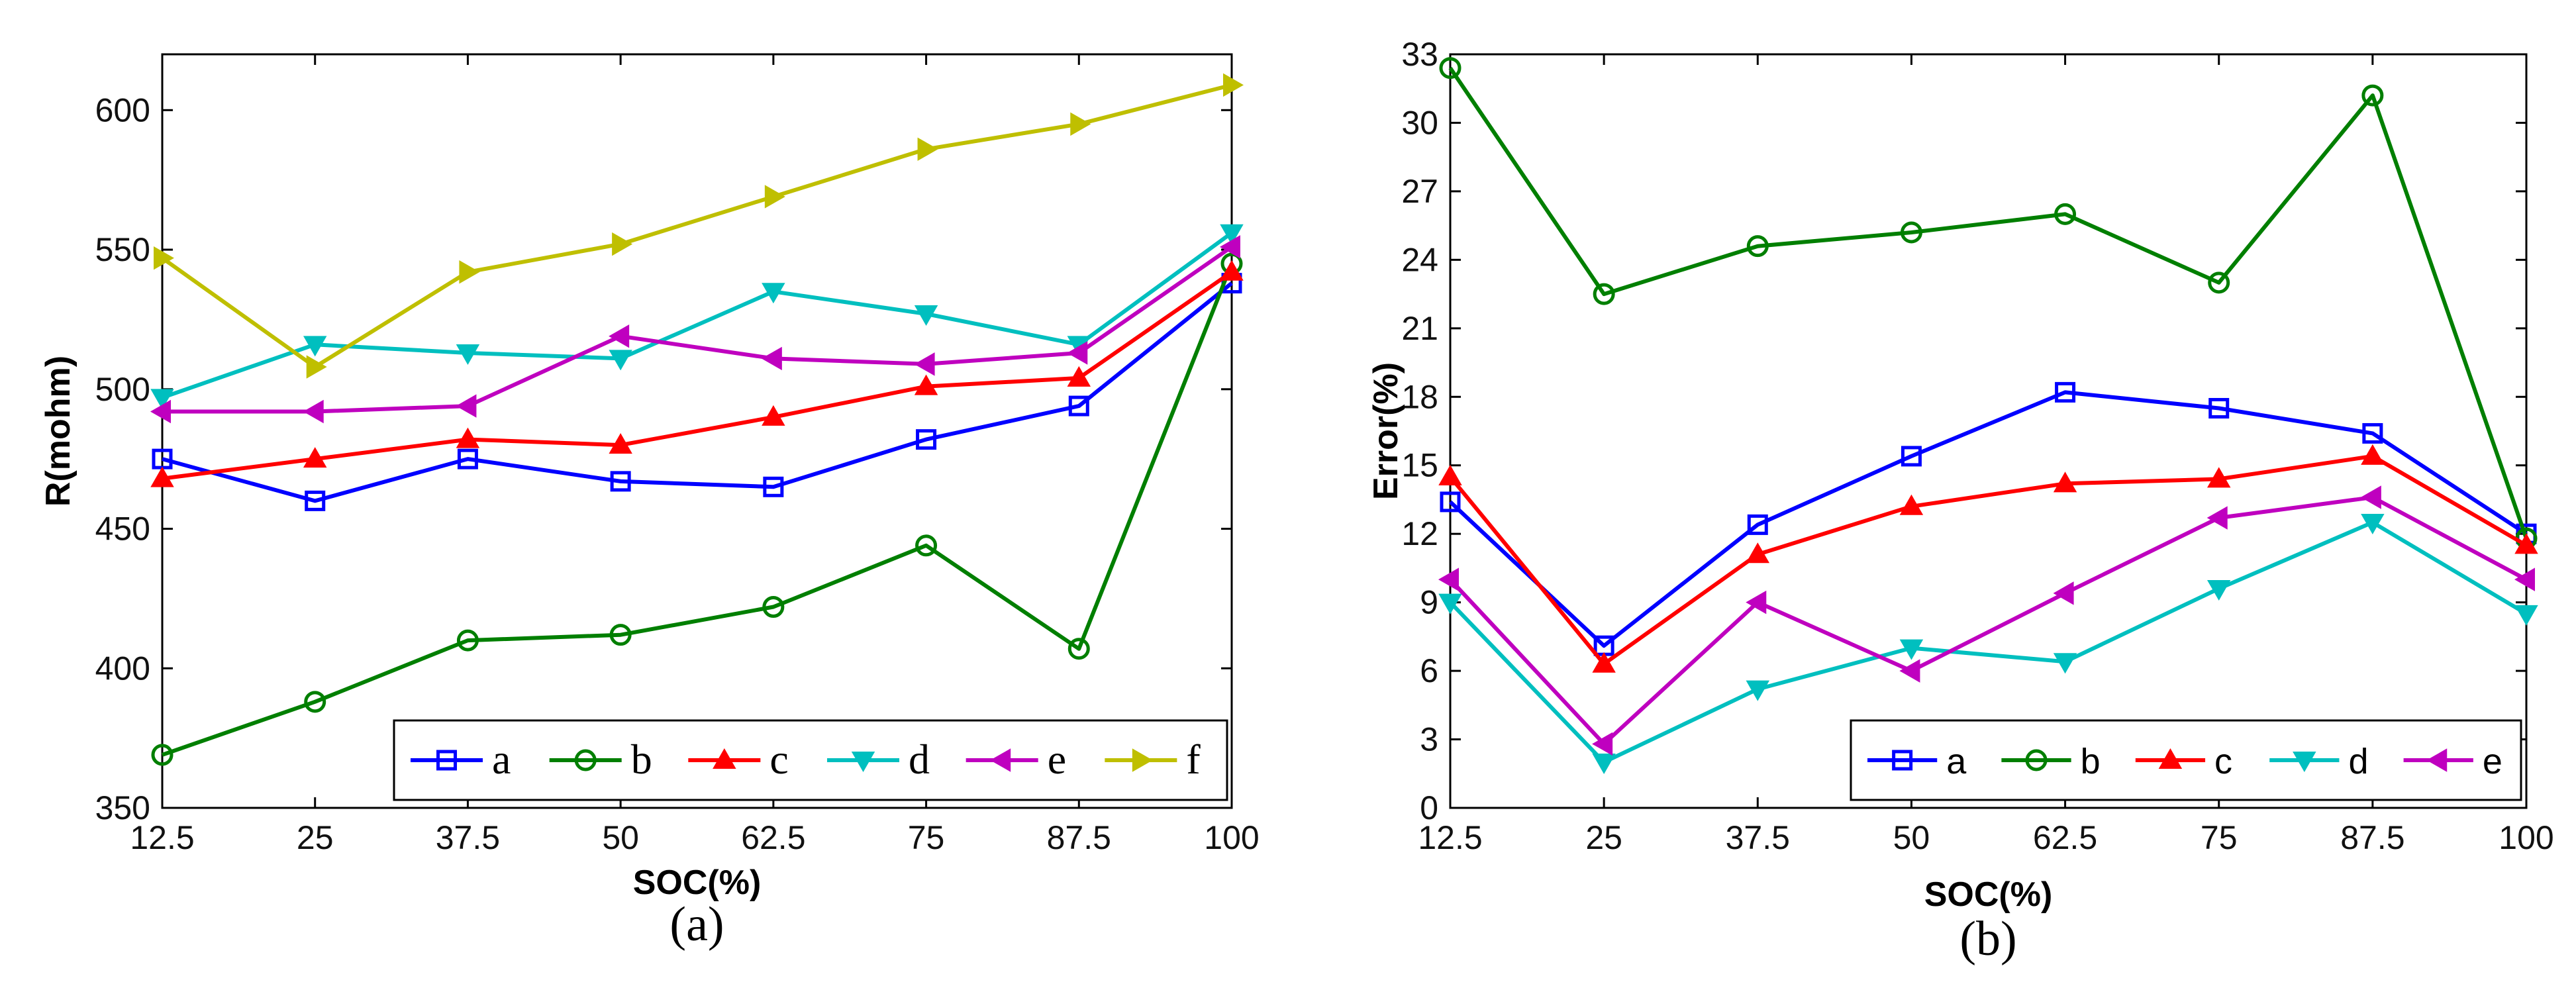 Image resolution: width=2576 pixels, height=986 pixels. What do you see at coordinates (863, 762) in the screenshot?
I see `legend-marker-d` at bounding box center [863, 762].